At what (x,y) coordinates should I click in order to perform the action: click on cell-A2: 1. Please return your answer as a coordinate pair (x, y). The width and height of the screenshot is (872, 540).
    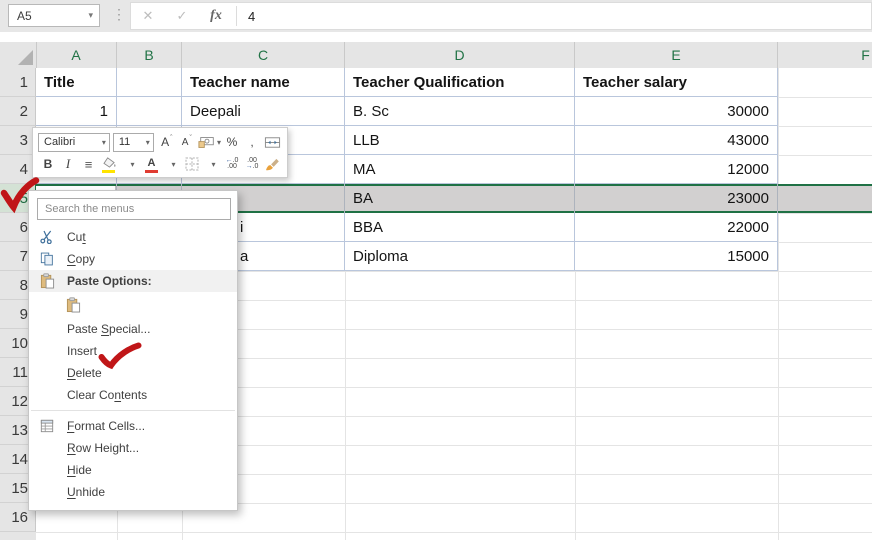
    Looking at the image, I should click on (76, 111).